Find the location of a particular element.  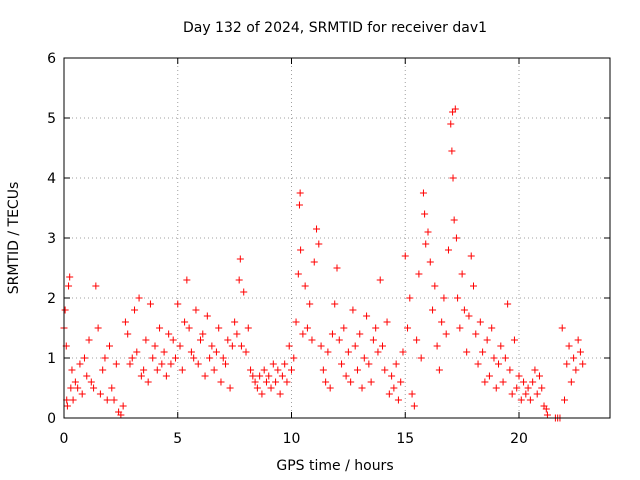

y-tick-label: 1 is located at coordinates (51, 359).